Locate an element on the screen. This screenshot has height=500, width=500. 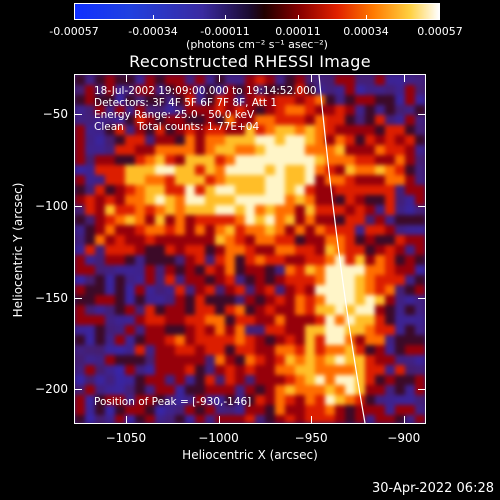
solar-limb-line is located at coordinates (342, 249).